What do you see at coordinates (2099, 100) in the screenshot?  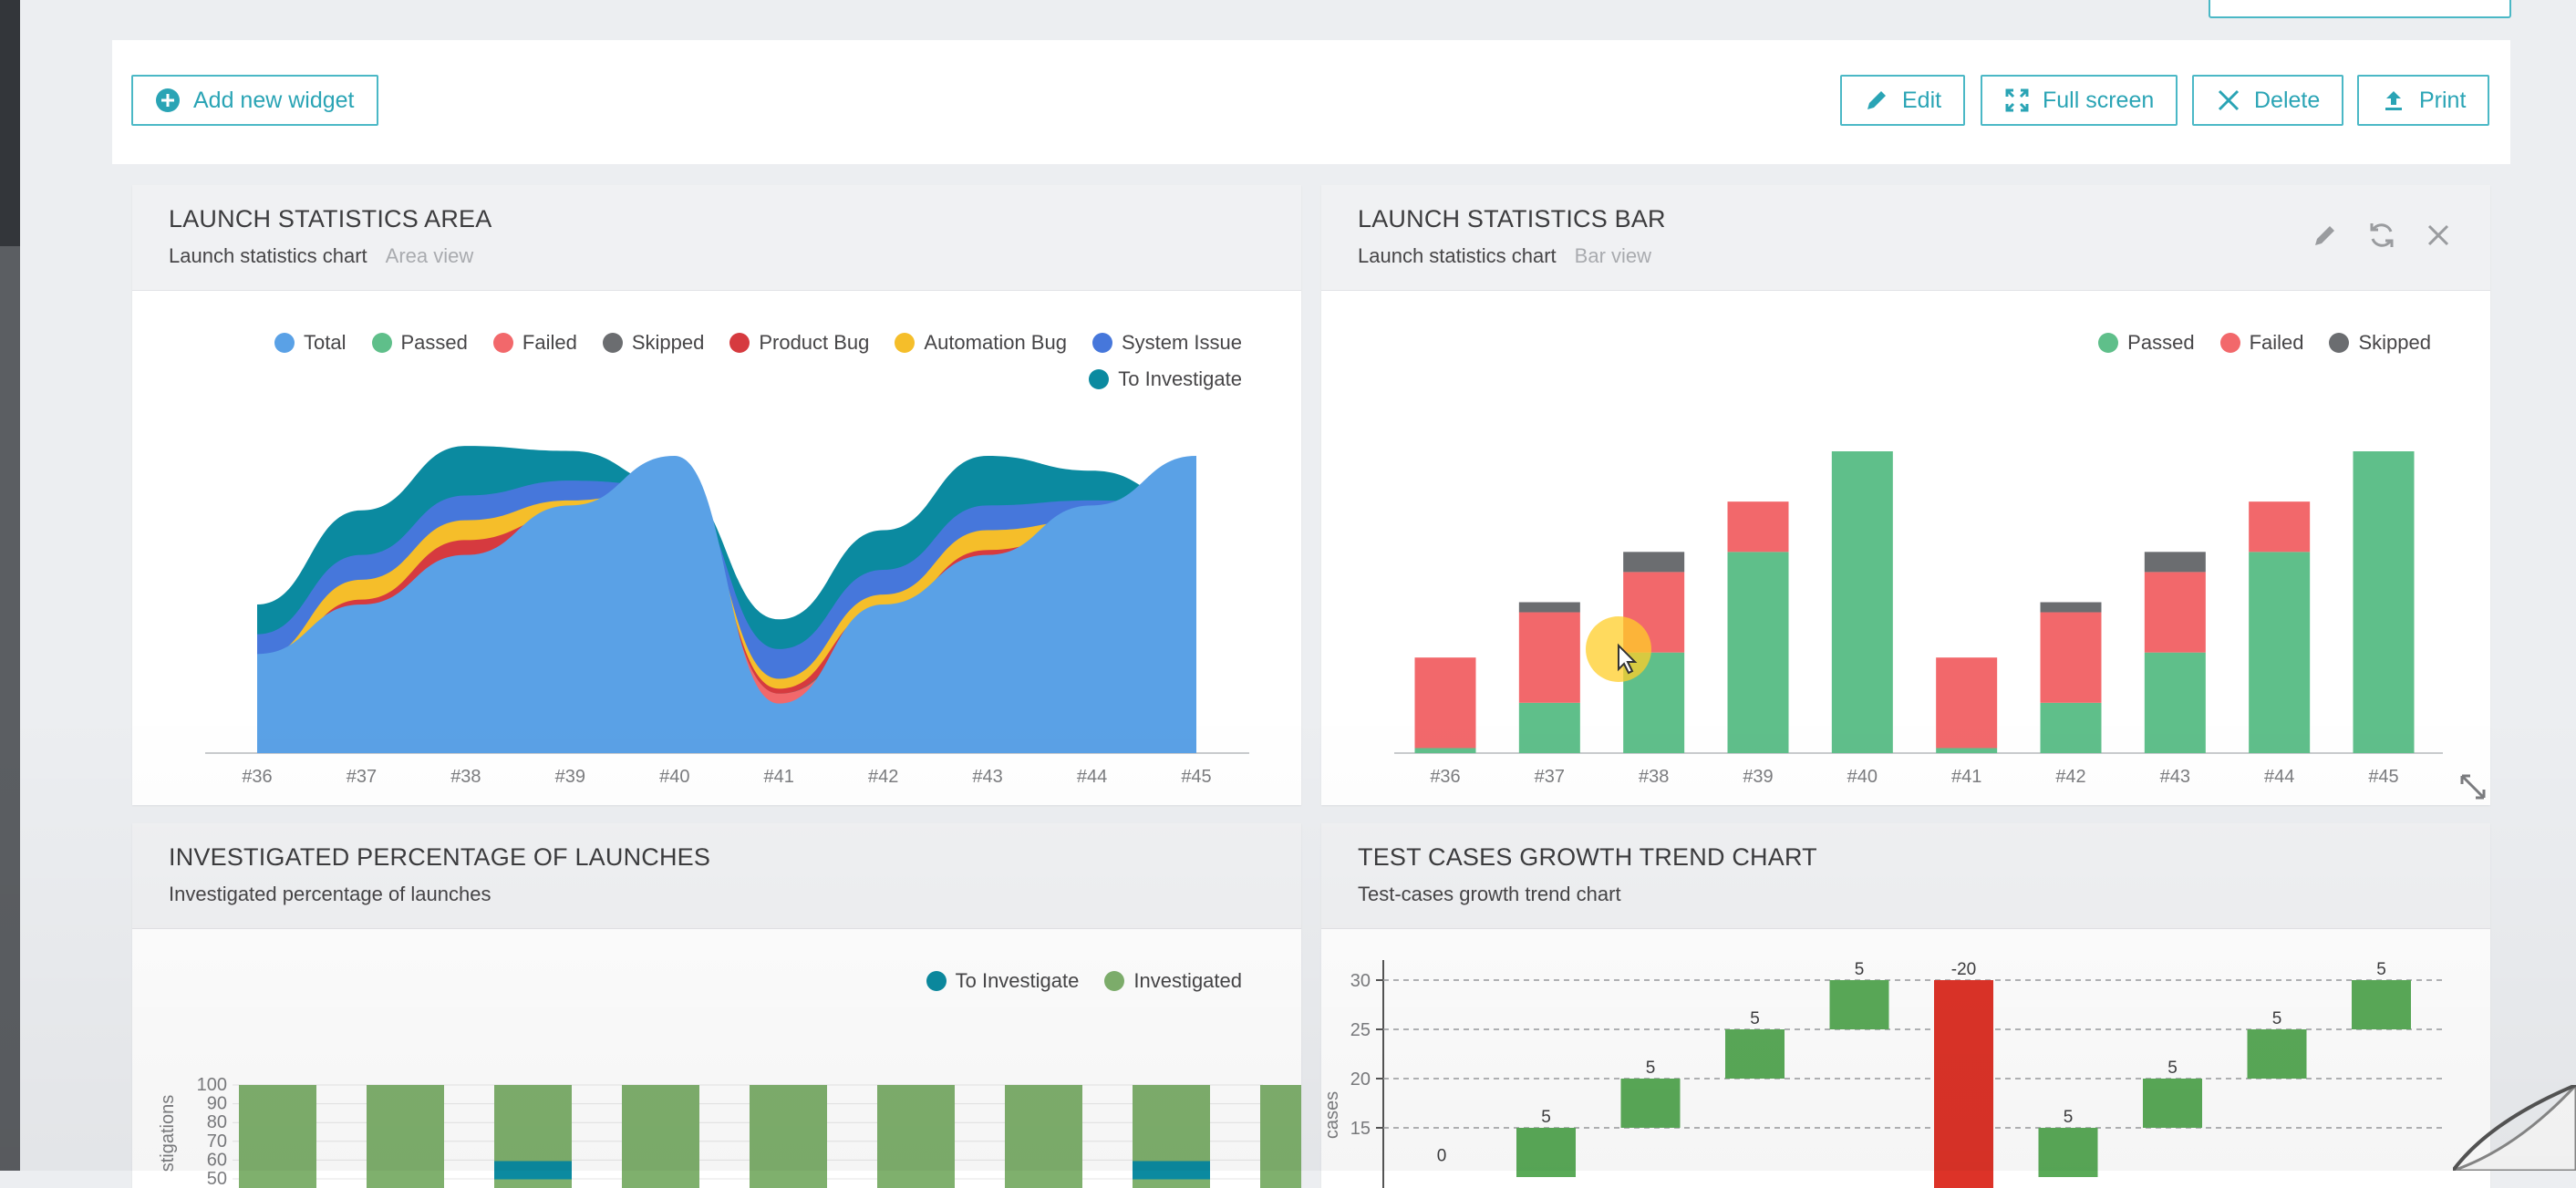 I see `full-screen-label: Full screen` at bounding box center [2099, 100].